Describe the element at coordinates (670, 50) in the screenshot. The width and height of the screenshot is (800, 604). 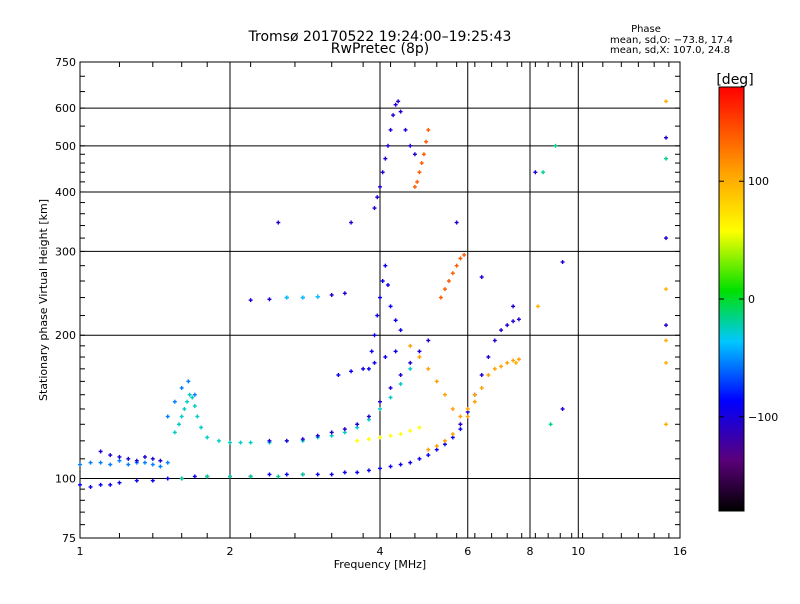
I see `phase-stats-x-mode: mean, sd,X: 107.0, 24.8` at that location.